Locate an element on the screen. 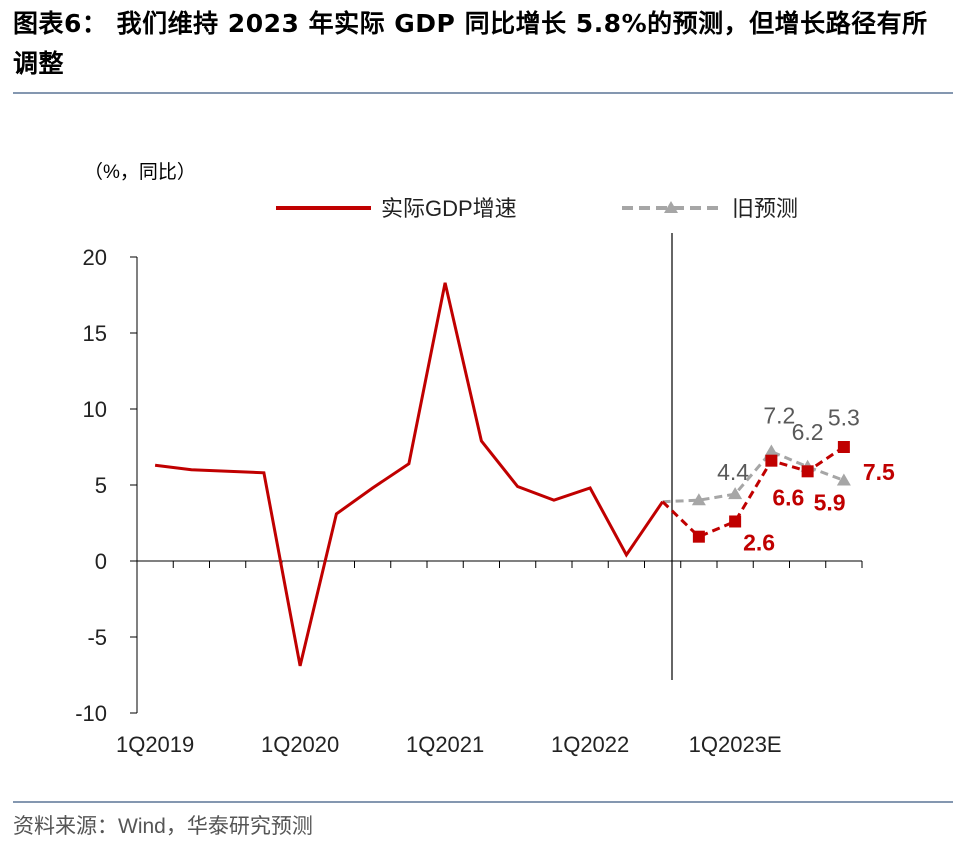 The image size is (958, 847). new-forecast-data-label: 2.6 is located at coordinates (759, 542).